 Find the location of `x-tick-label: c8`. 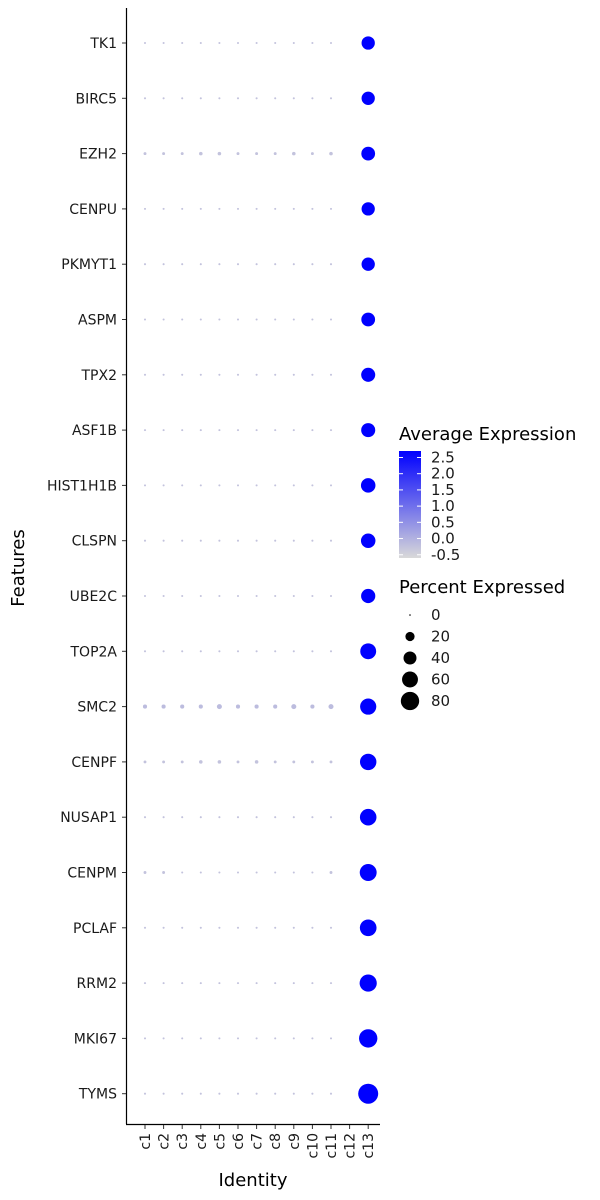

x-tick-label: c8 is located at coordinates (276, 1141).